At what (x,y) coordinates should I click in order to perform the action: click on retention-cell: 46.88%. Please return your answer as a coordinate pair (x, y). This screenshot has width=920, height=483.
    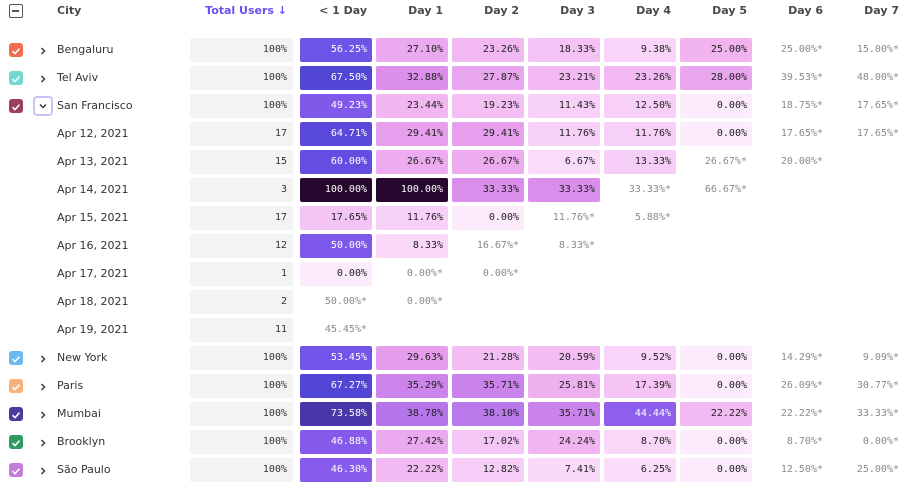
    Looking at the image, I should click on (336, 442).